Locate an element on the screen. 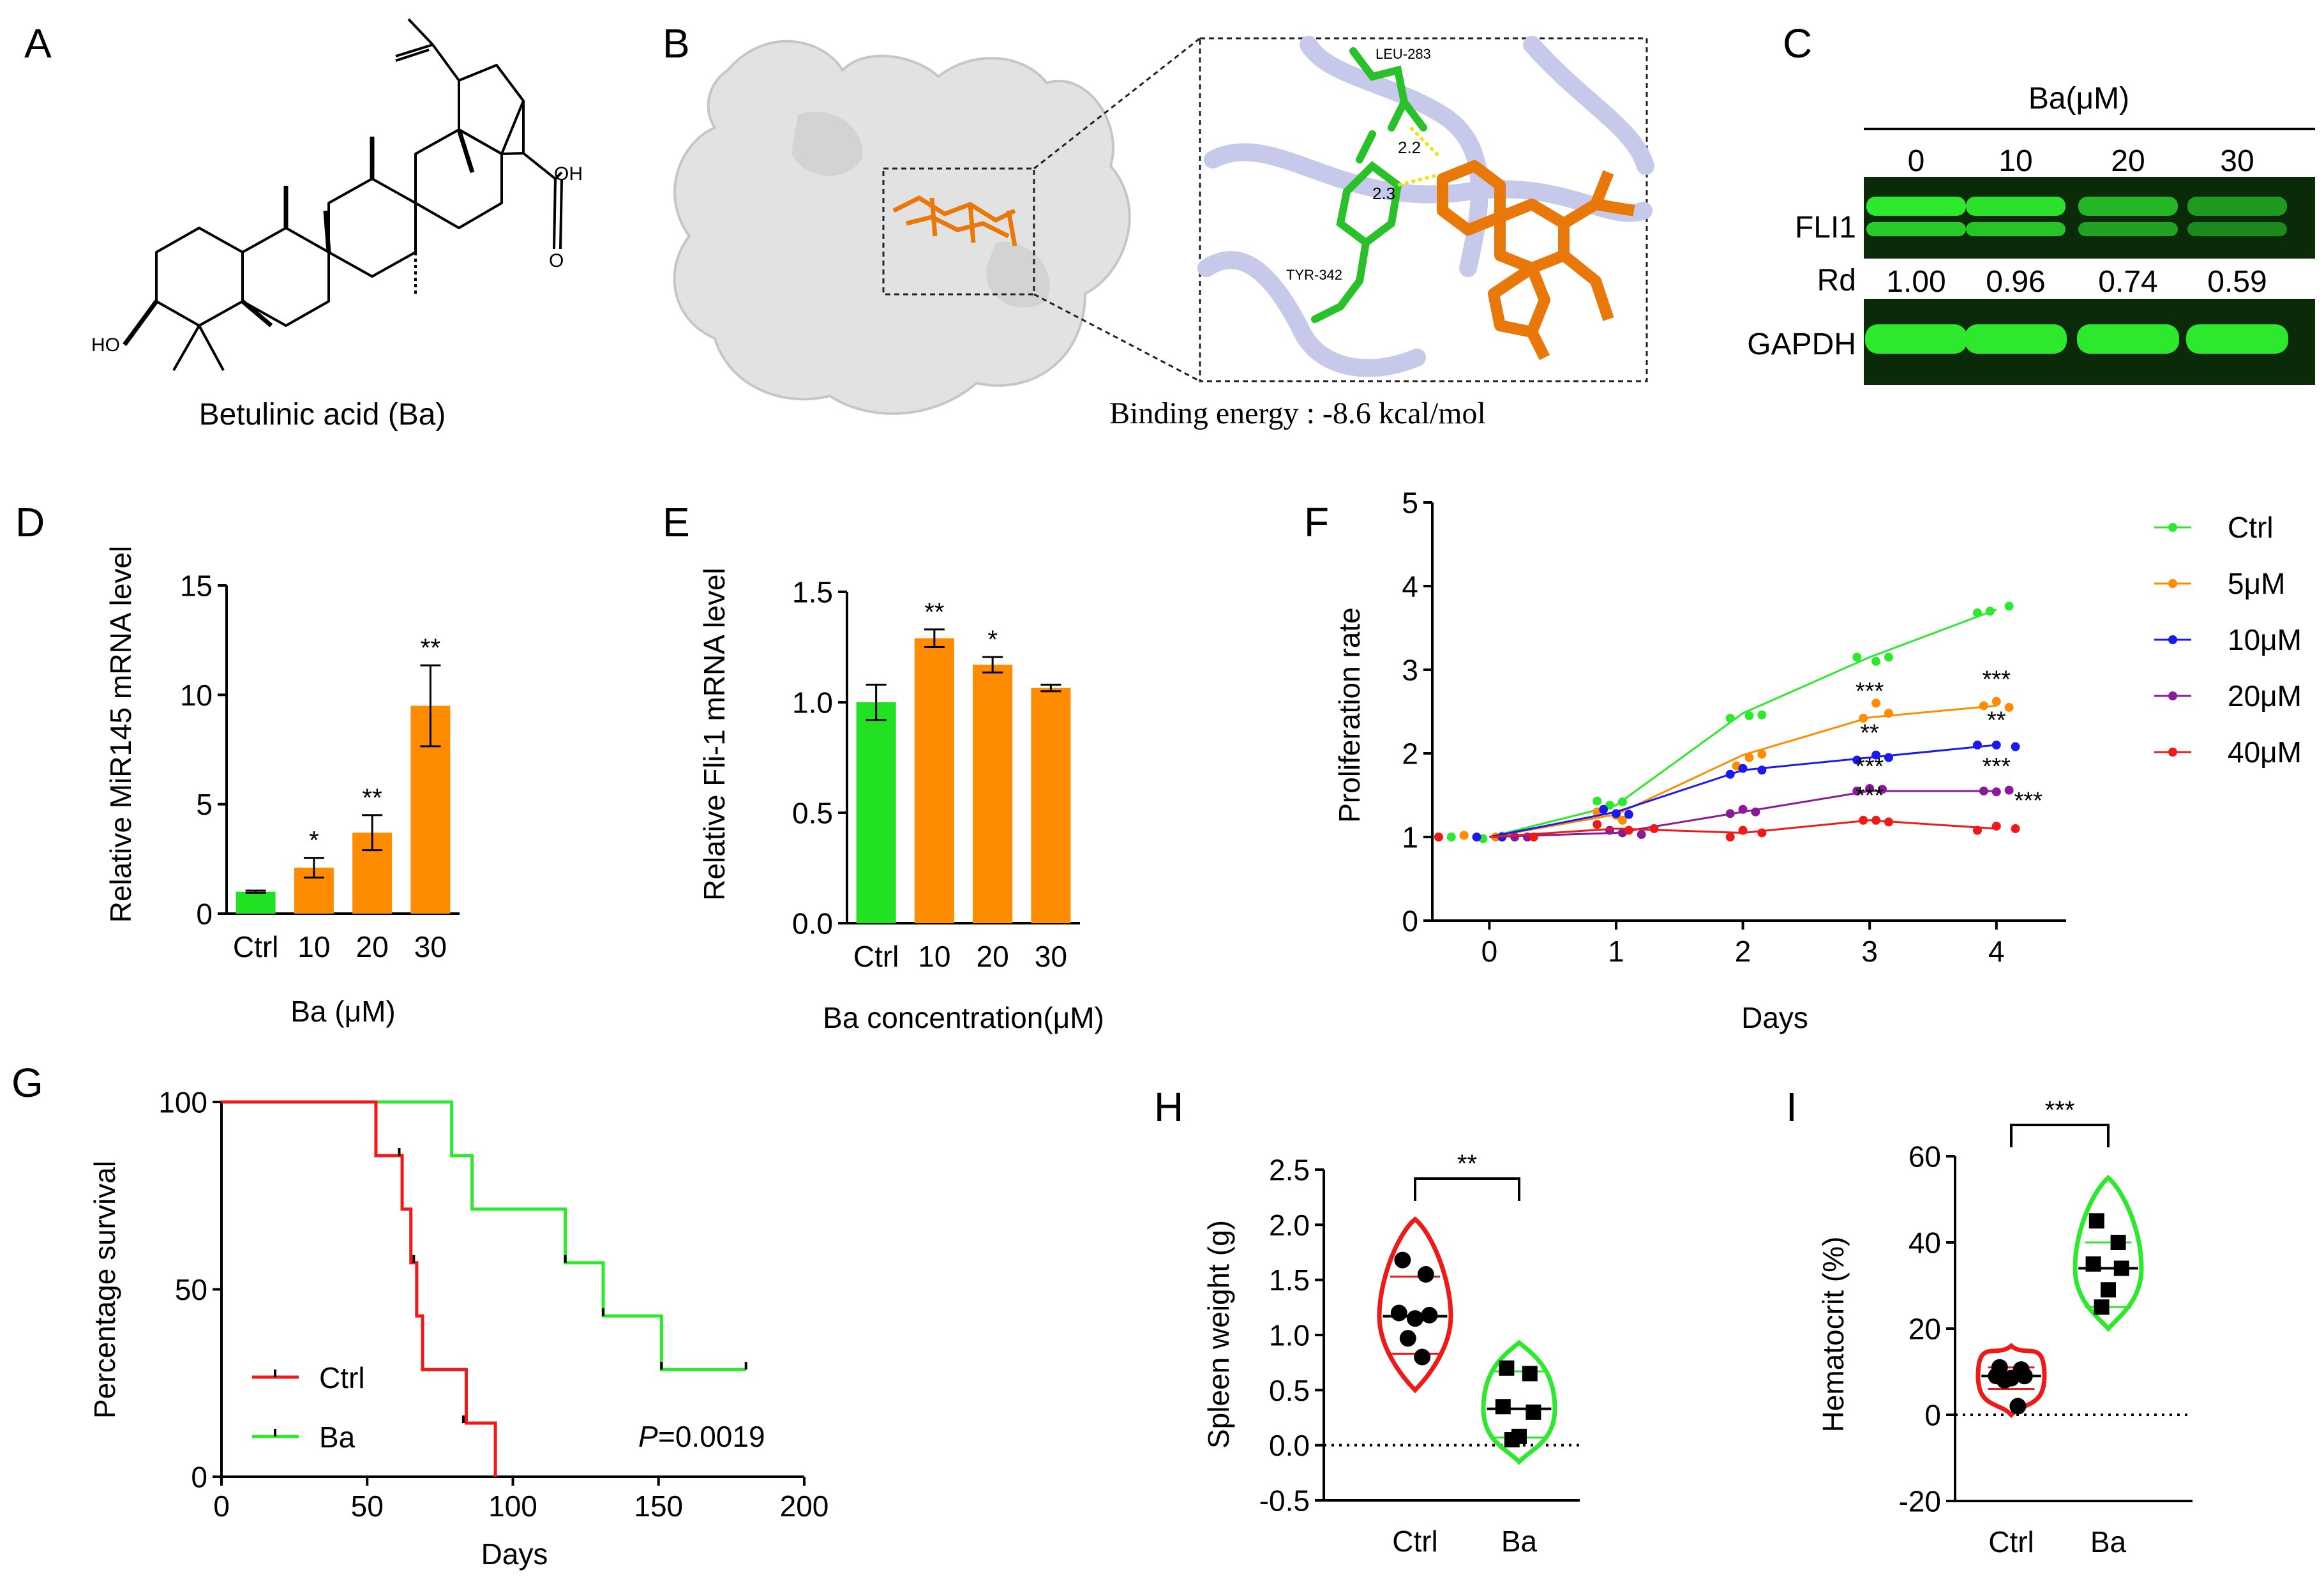 This screenshot has width=2324, height=1584. y-axis-title: Proliferation rate is located at coordinates (1350, 715).